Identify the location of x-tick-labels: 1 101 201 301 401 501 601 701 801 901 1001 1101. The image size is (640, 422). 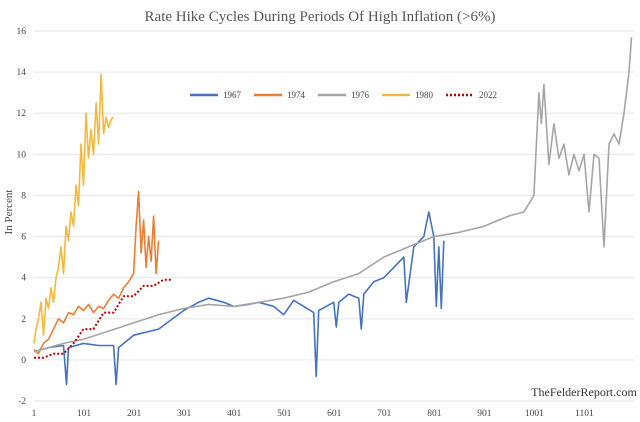
(313, 414).